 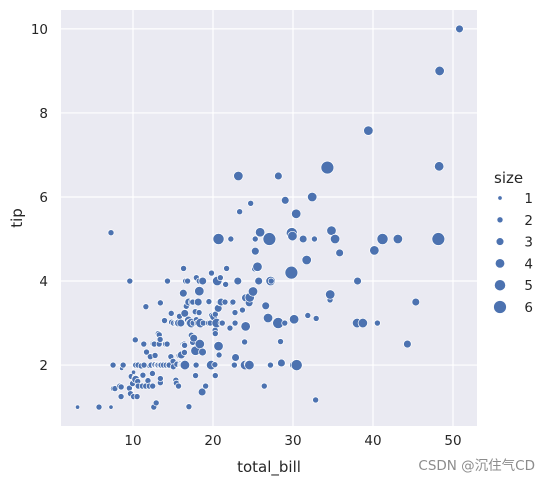 I want to click on watermark: CSDN @沉住气CD, so click(x=476, y=466).